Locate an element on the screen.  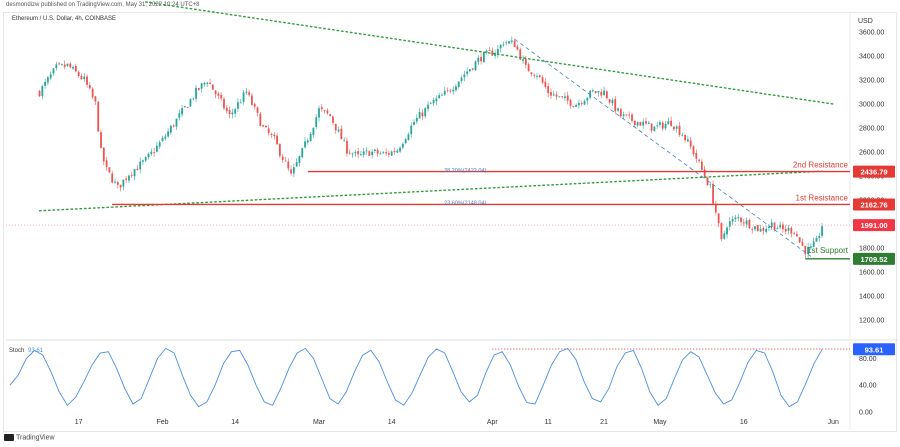
stoch-y-tick-label: 0.00 is located at coordinates (866, 413).